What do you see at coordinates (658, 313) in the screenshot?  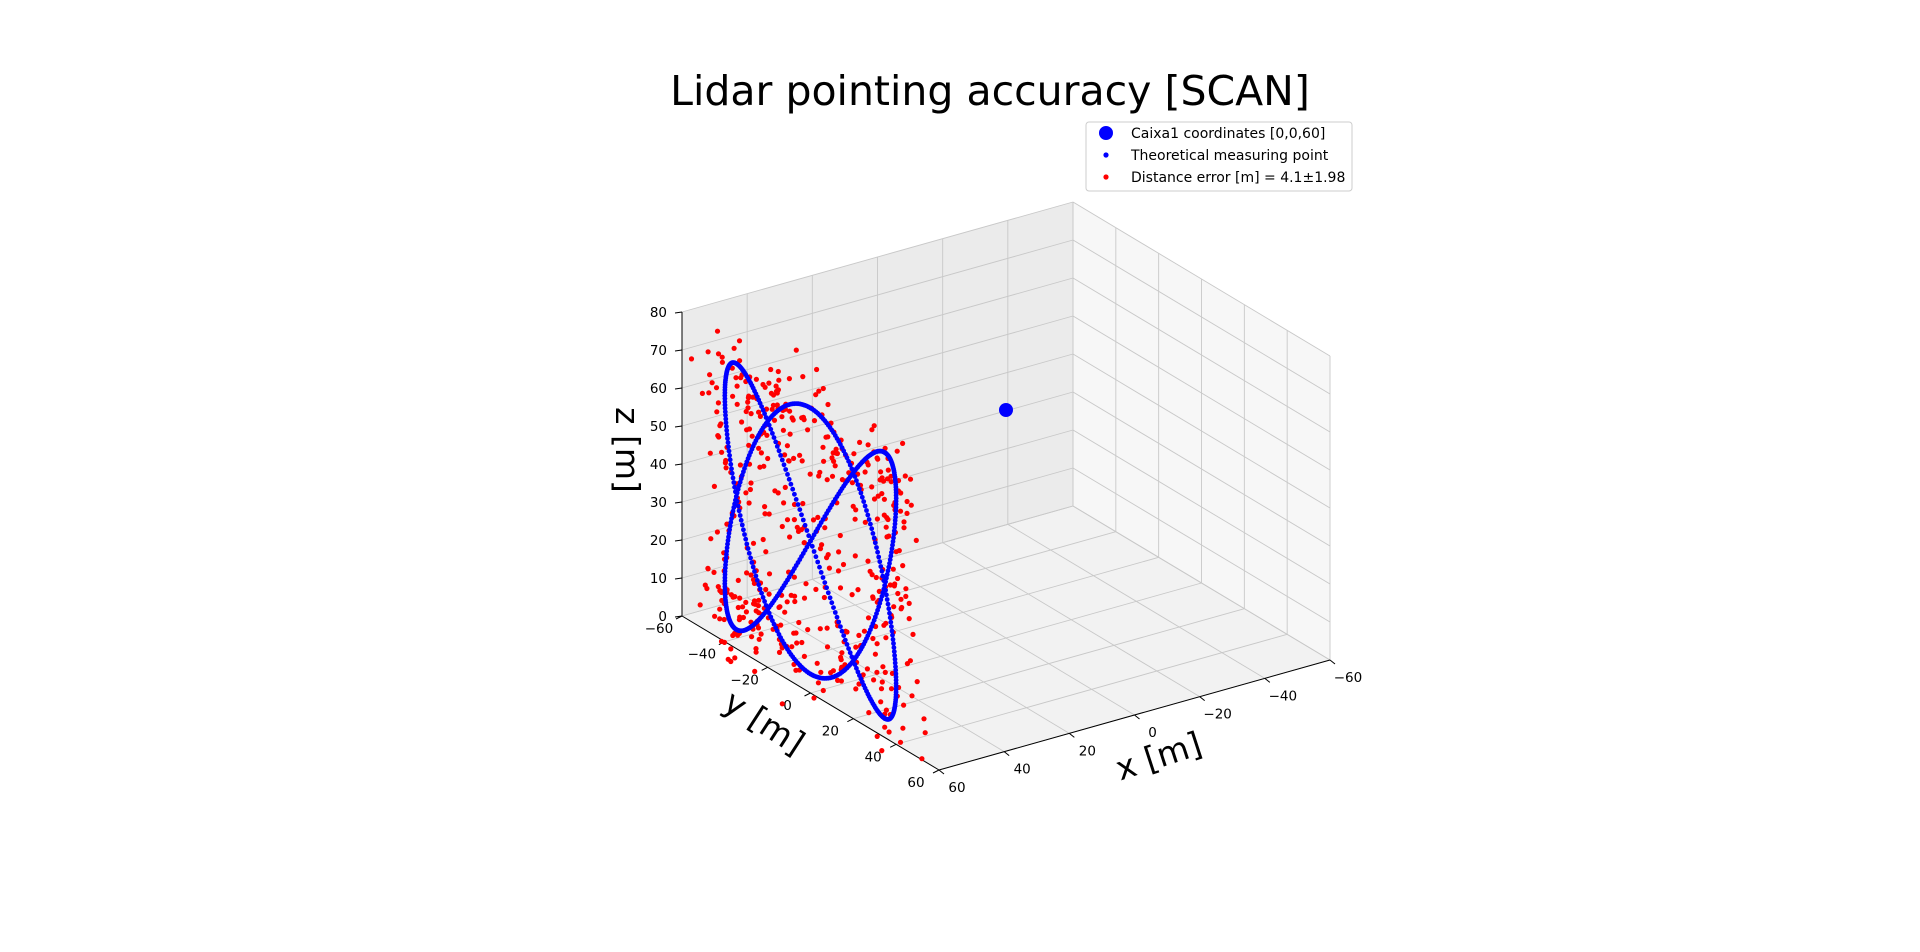 I see `z-tick-label: 80` at bounding box center [658, 313].